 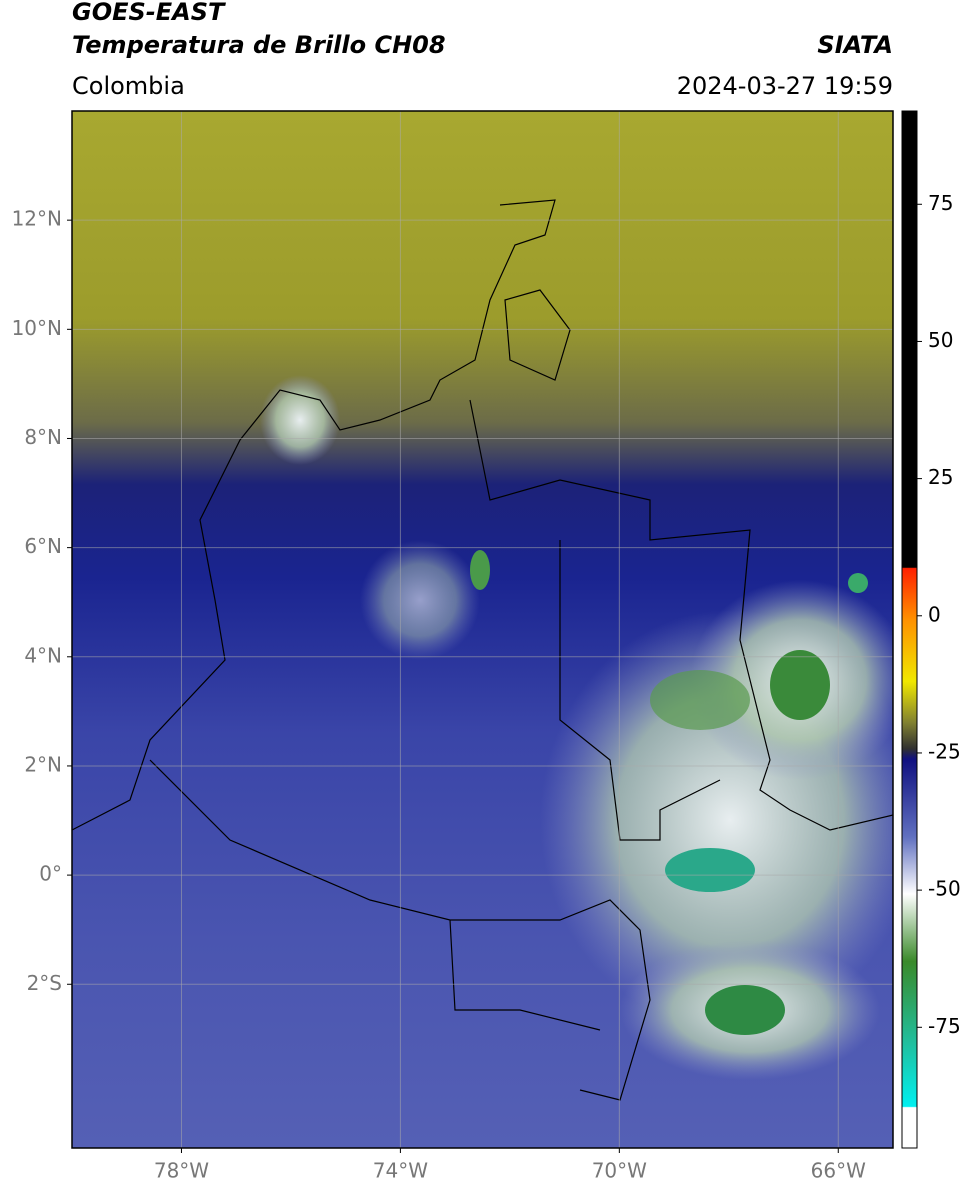 I want to click on source: SIATA, so click(x=855, y=45).